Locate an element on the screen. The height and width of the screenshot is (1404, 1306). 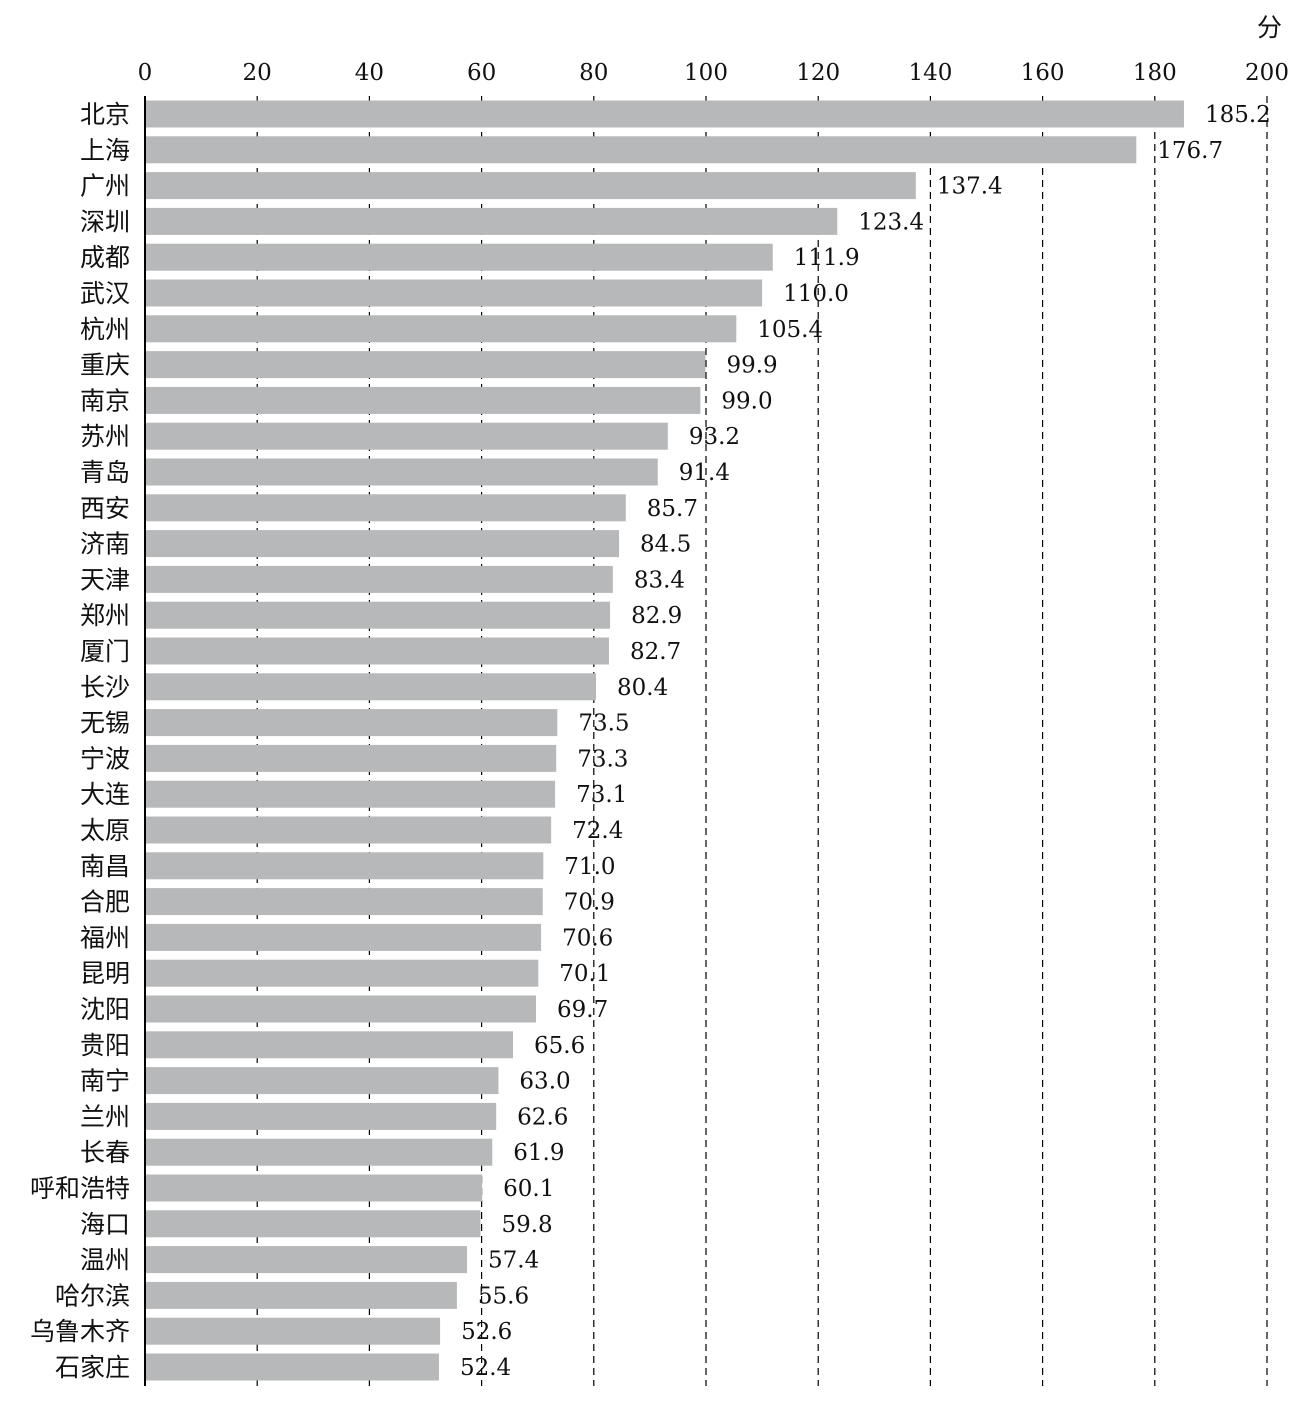
value-label: 61.9 is located at coordinates (538, 1153).